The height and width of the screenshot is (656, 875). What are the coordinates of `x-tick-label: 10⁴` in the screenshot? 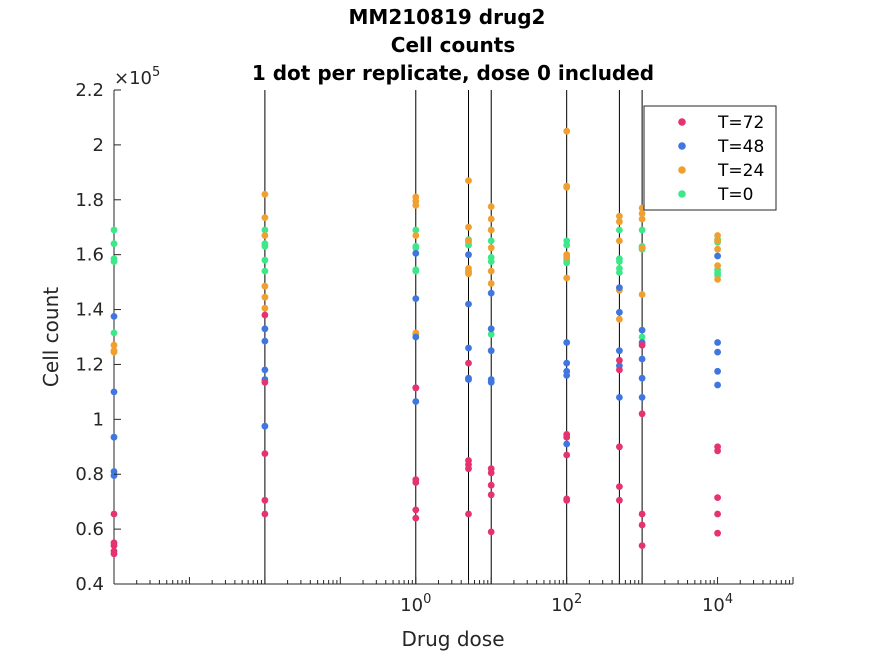 It's located at (717, 604).